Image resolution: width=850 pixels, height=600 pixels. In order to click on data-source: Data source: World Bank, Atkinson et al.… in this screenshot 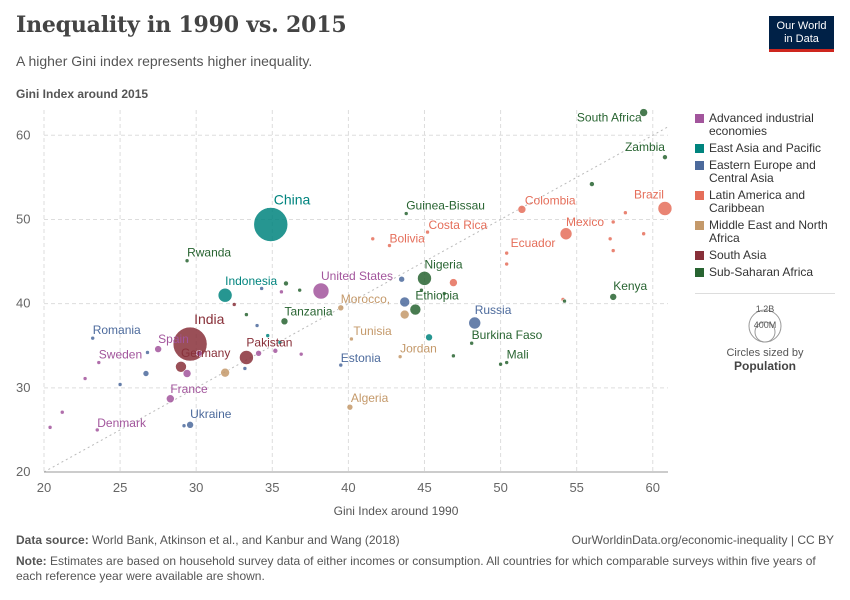, I will do `click(208, 540)`.